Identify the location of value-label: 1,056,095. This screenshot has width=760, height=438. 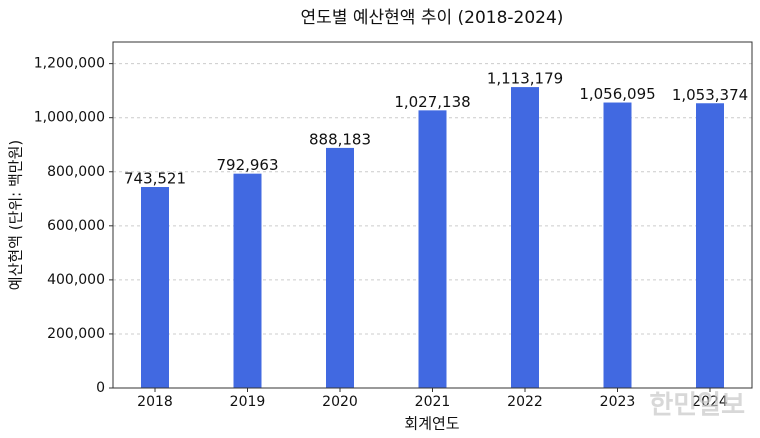
(617, 94).